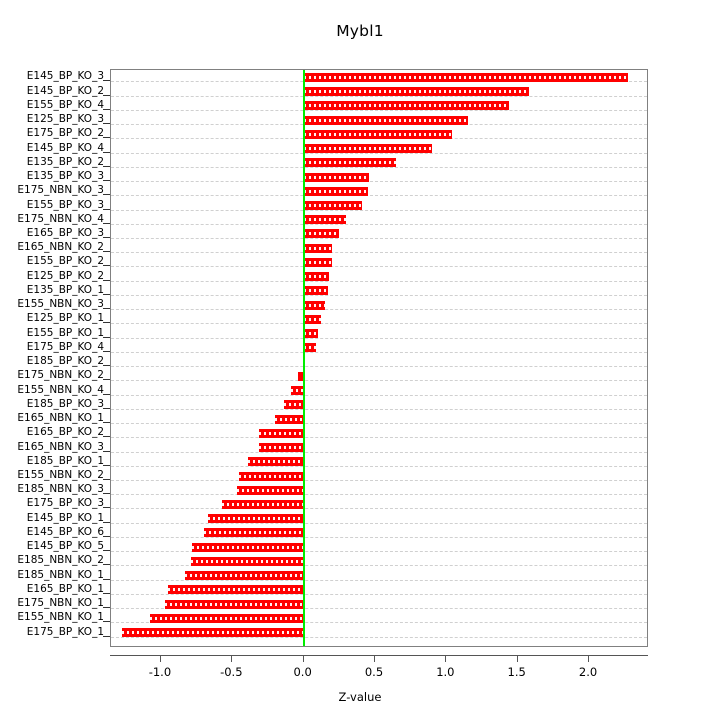 Image resolution: width=720 pixels, height=720 pixels. I want to click on x-axis-tick-label: 2.0, so click(588, 672).